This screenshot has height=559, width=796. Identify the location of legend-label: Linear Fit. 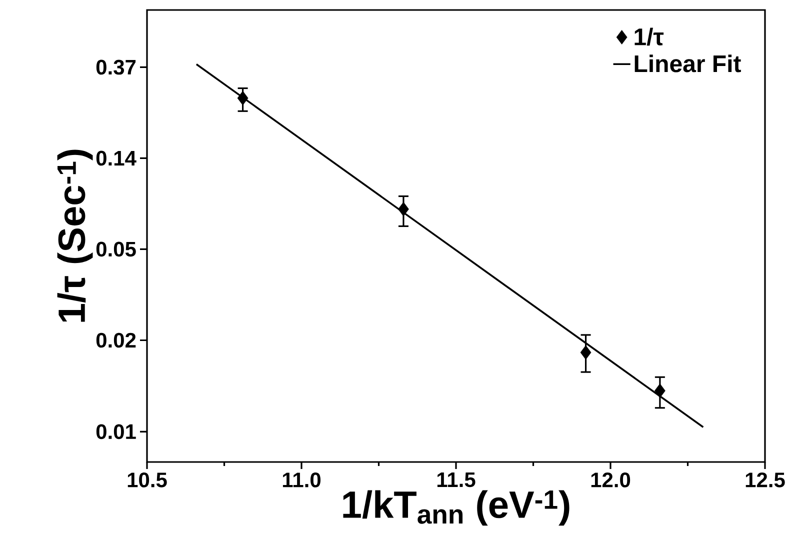
(687, 63).